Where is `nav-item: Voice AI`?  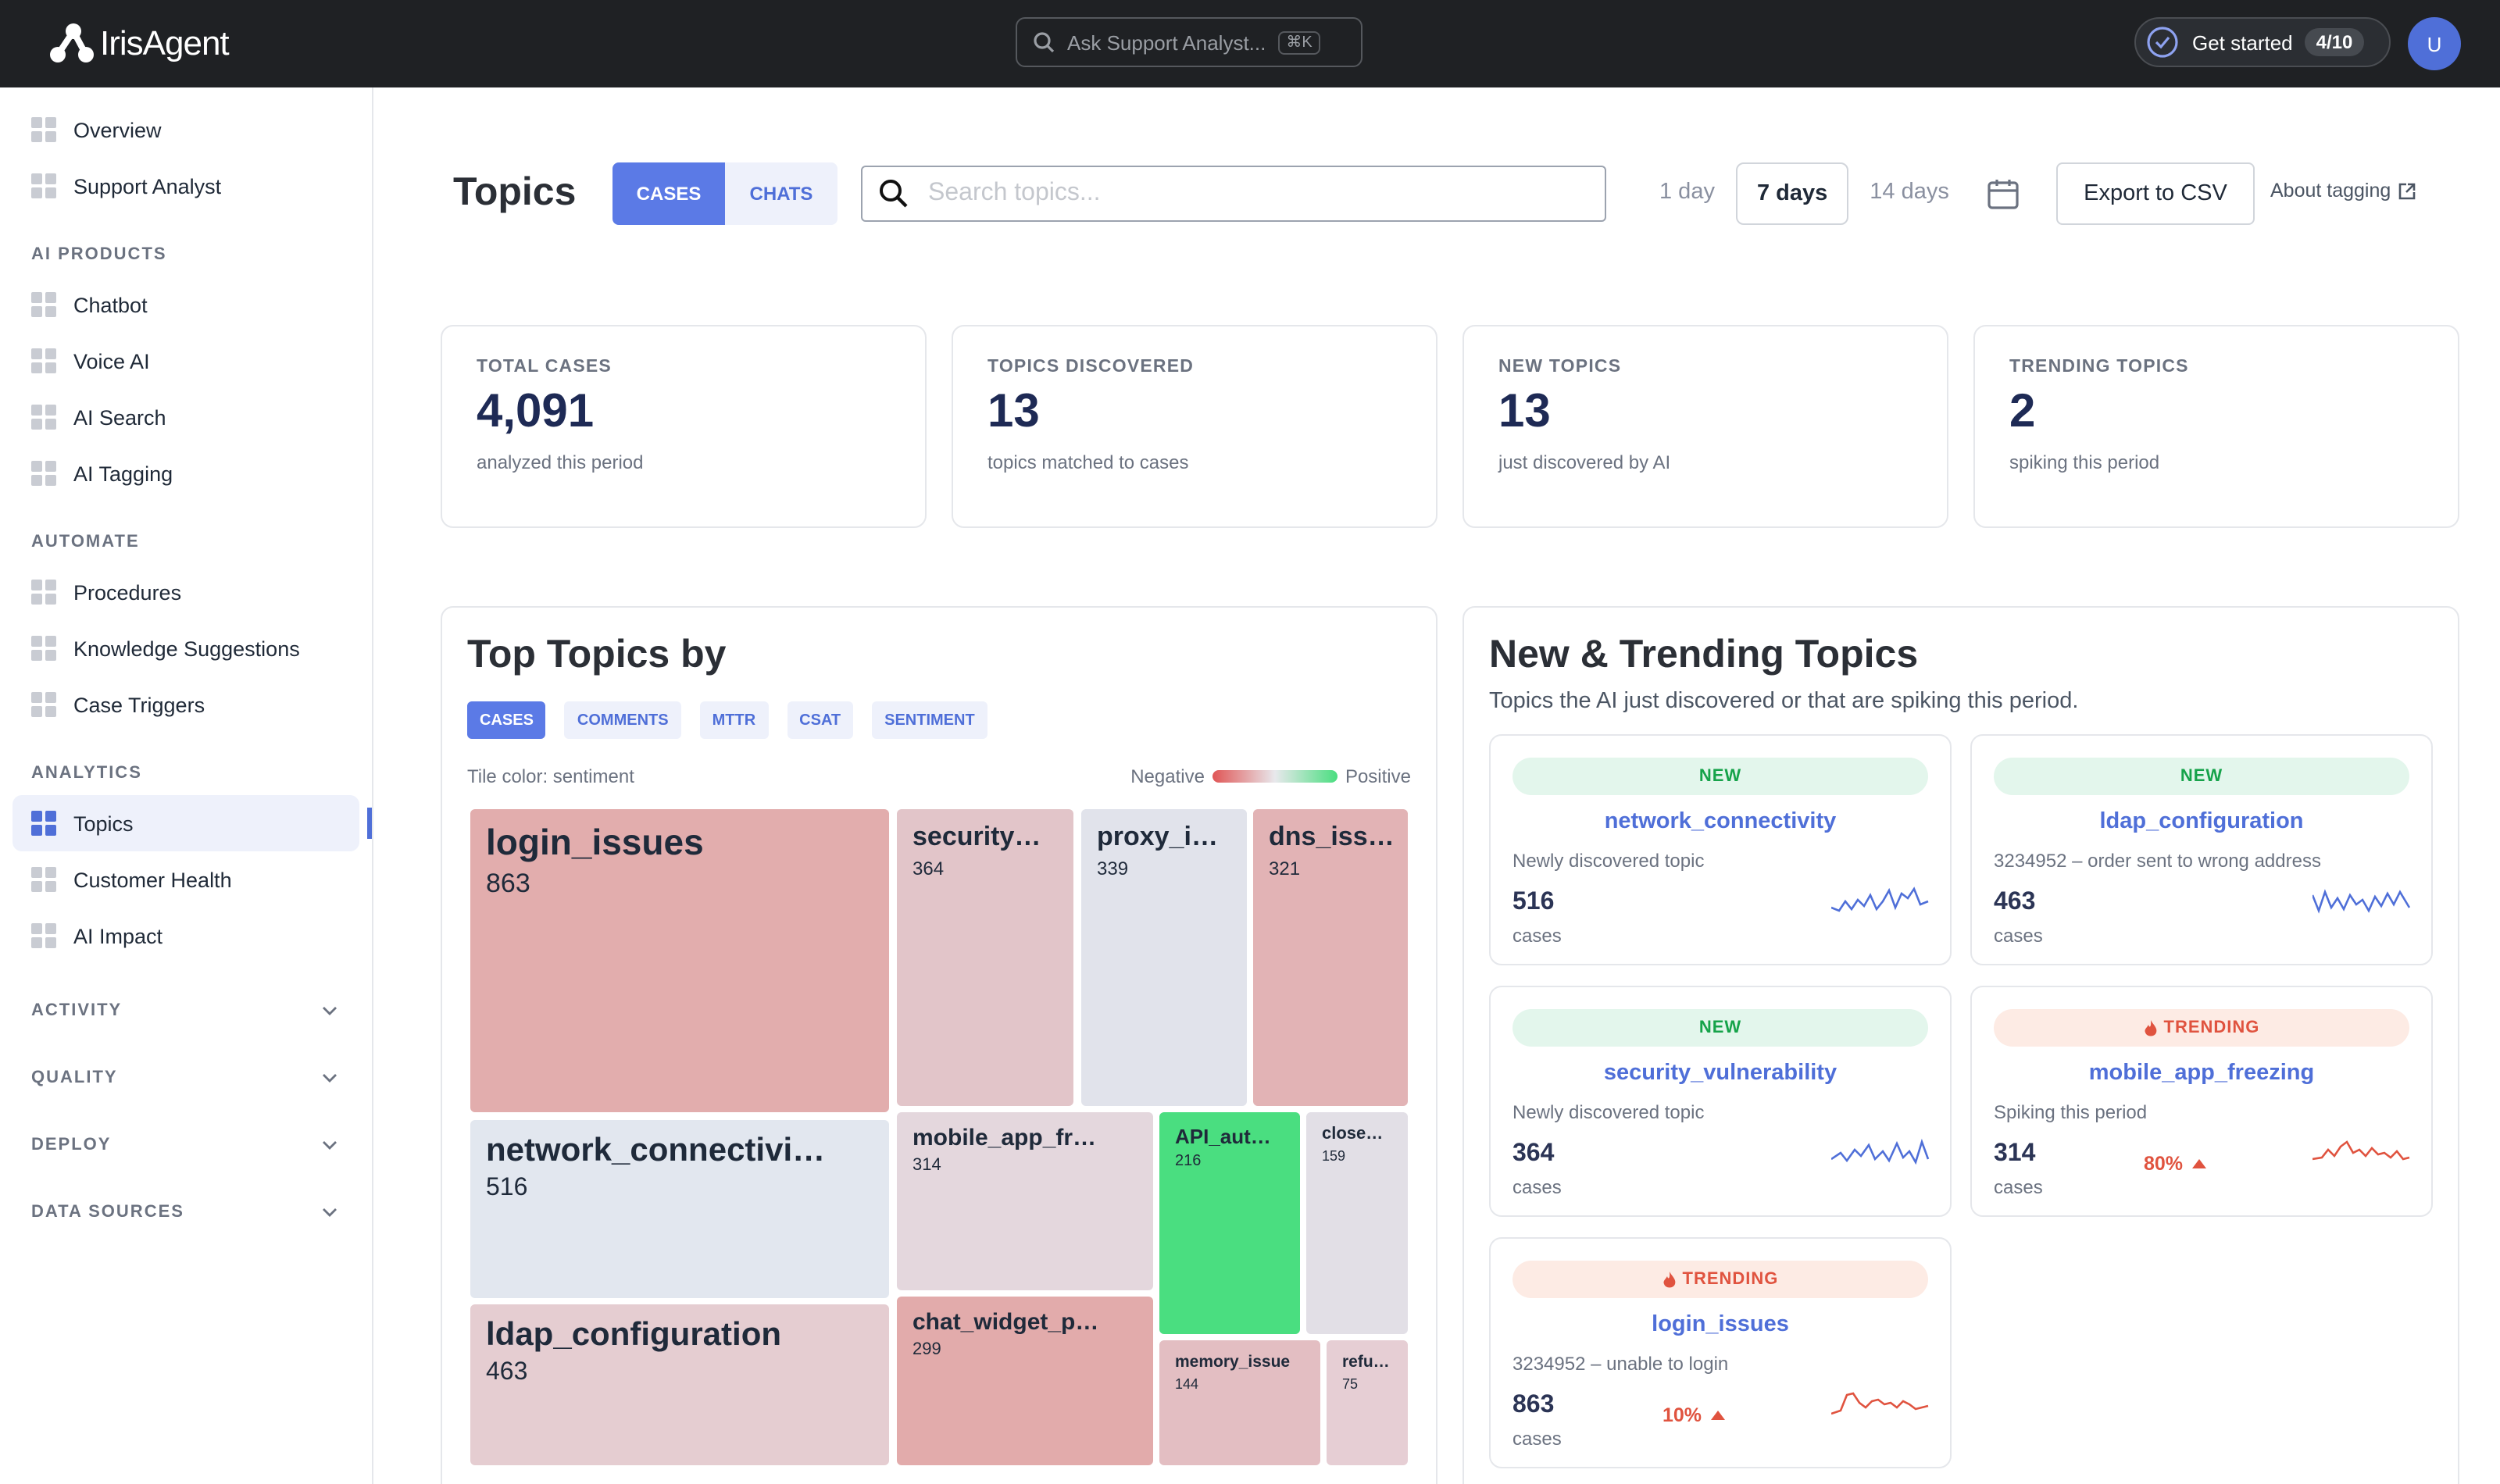
nav-item: Voice AI is located at coordinates (185, 361).